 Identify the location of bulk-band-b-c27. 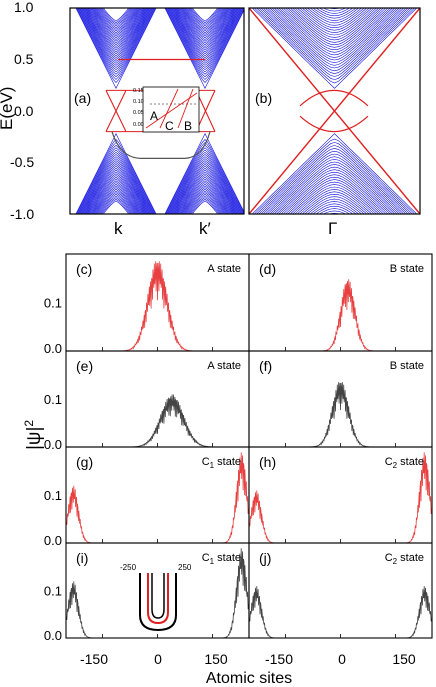
(334, 12).